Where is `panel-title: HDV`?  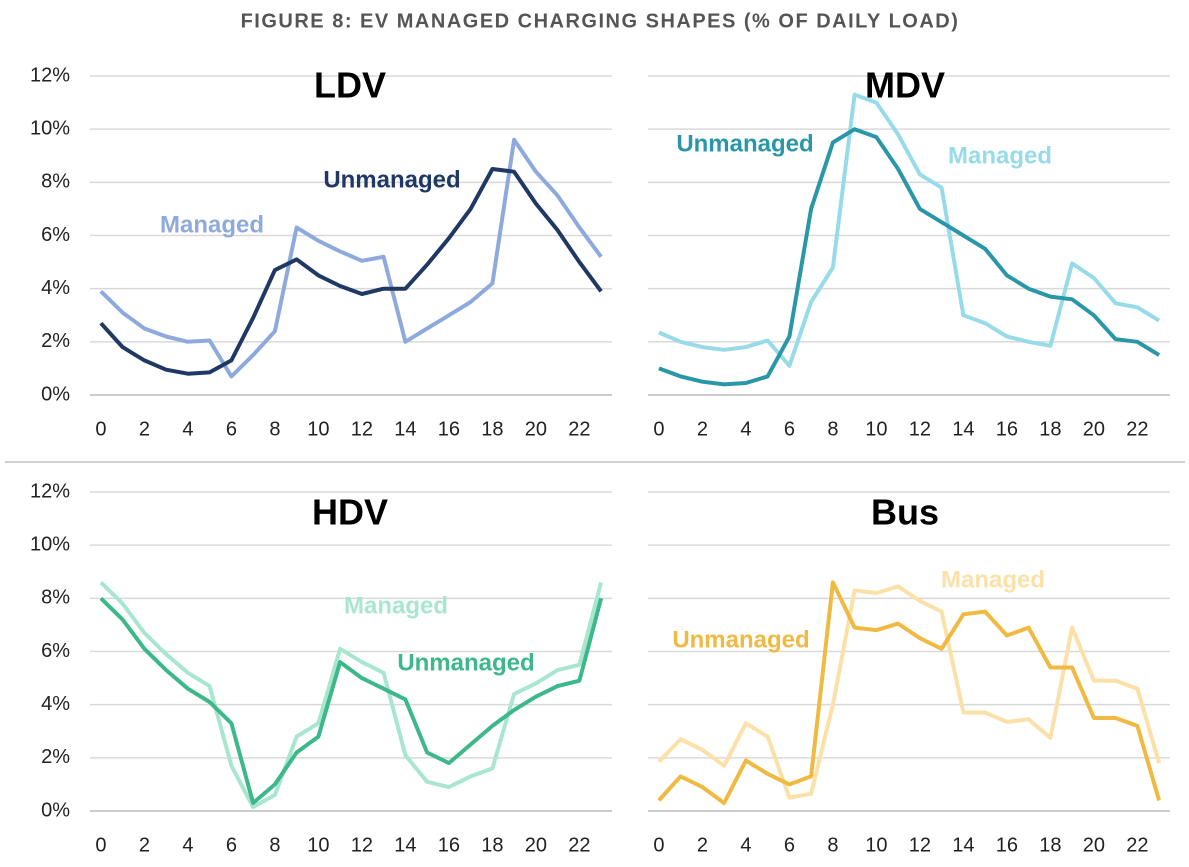
panel-title: HDV is located at coordinates (350, 512).